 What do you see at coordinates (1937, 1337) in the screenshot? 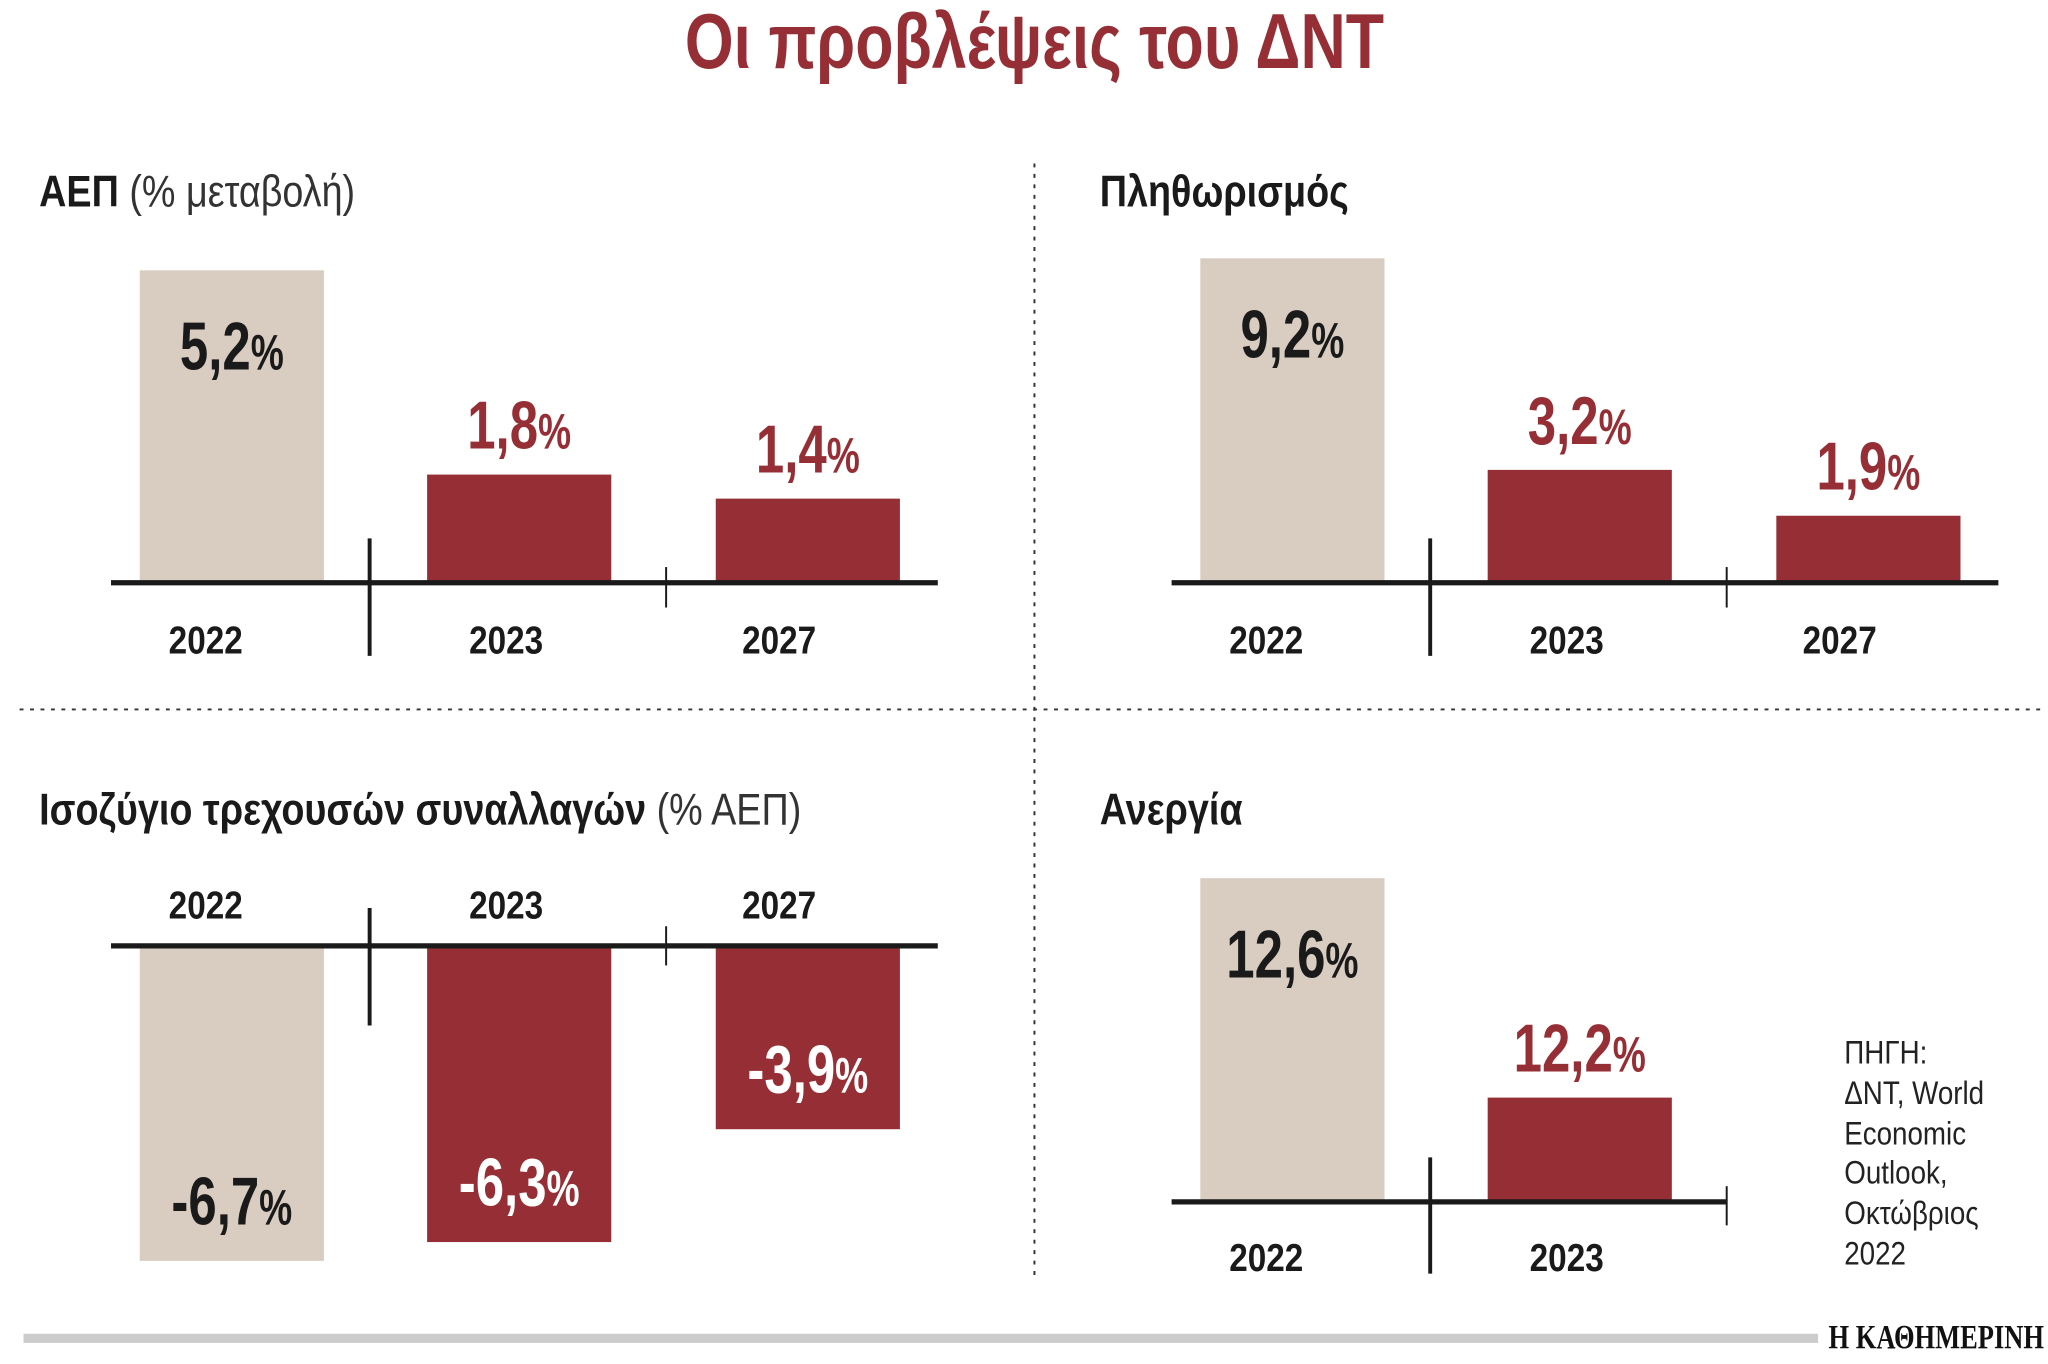
I see `publisher-logo: Η ΚΑΘΗΜΕΡΙΝΗ` at bounding box center [1937, 1337].